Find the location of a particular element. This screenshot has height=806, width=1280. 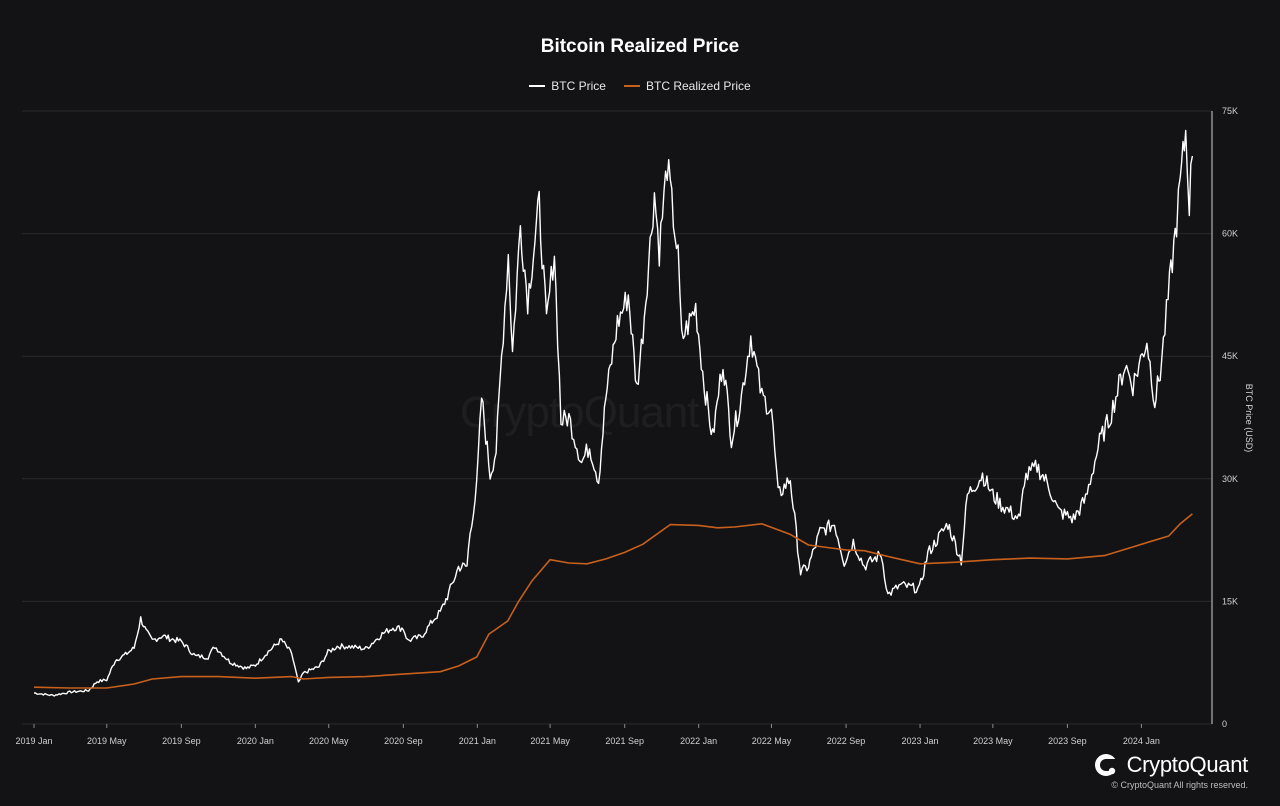

watermark: CryptoQuant is located at coordinates (579, 413).